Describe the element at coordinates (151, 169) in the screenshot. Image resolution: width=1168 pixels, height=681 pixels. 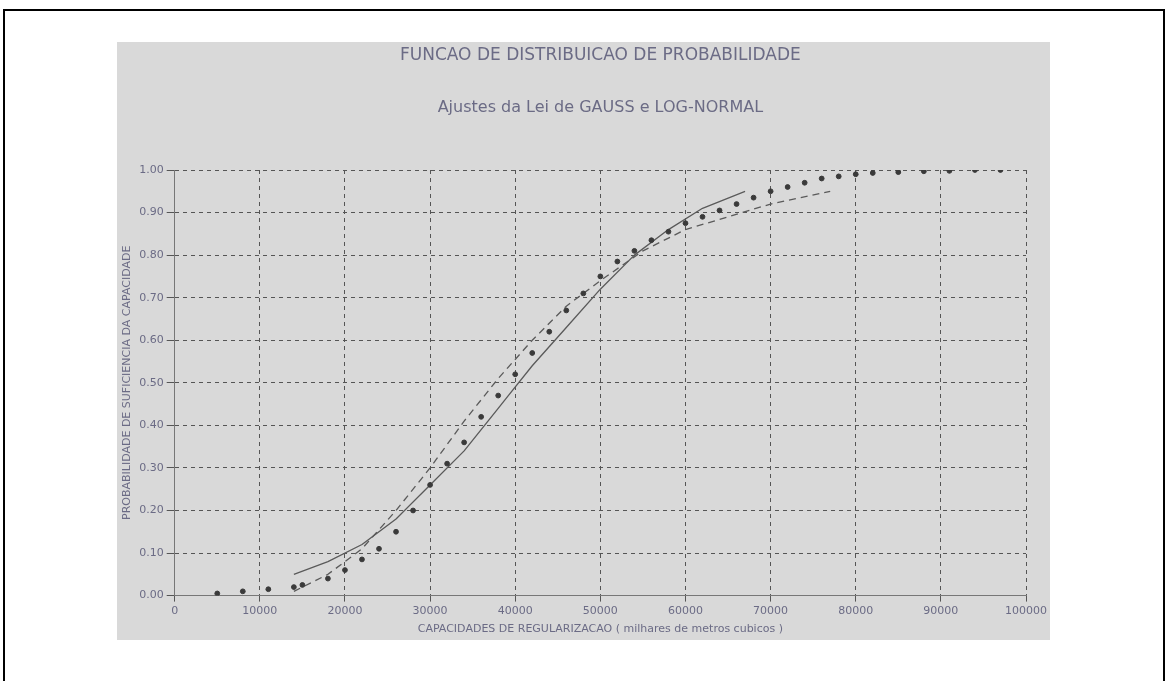
I see `y-tick-label: 1.00` at that location.